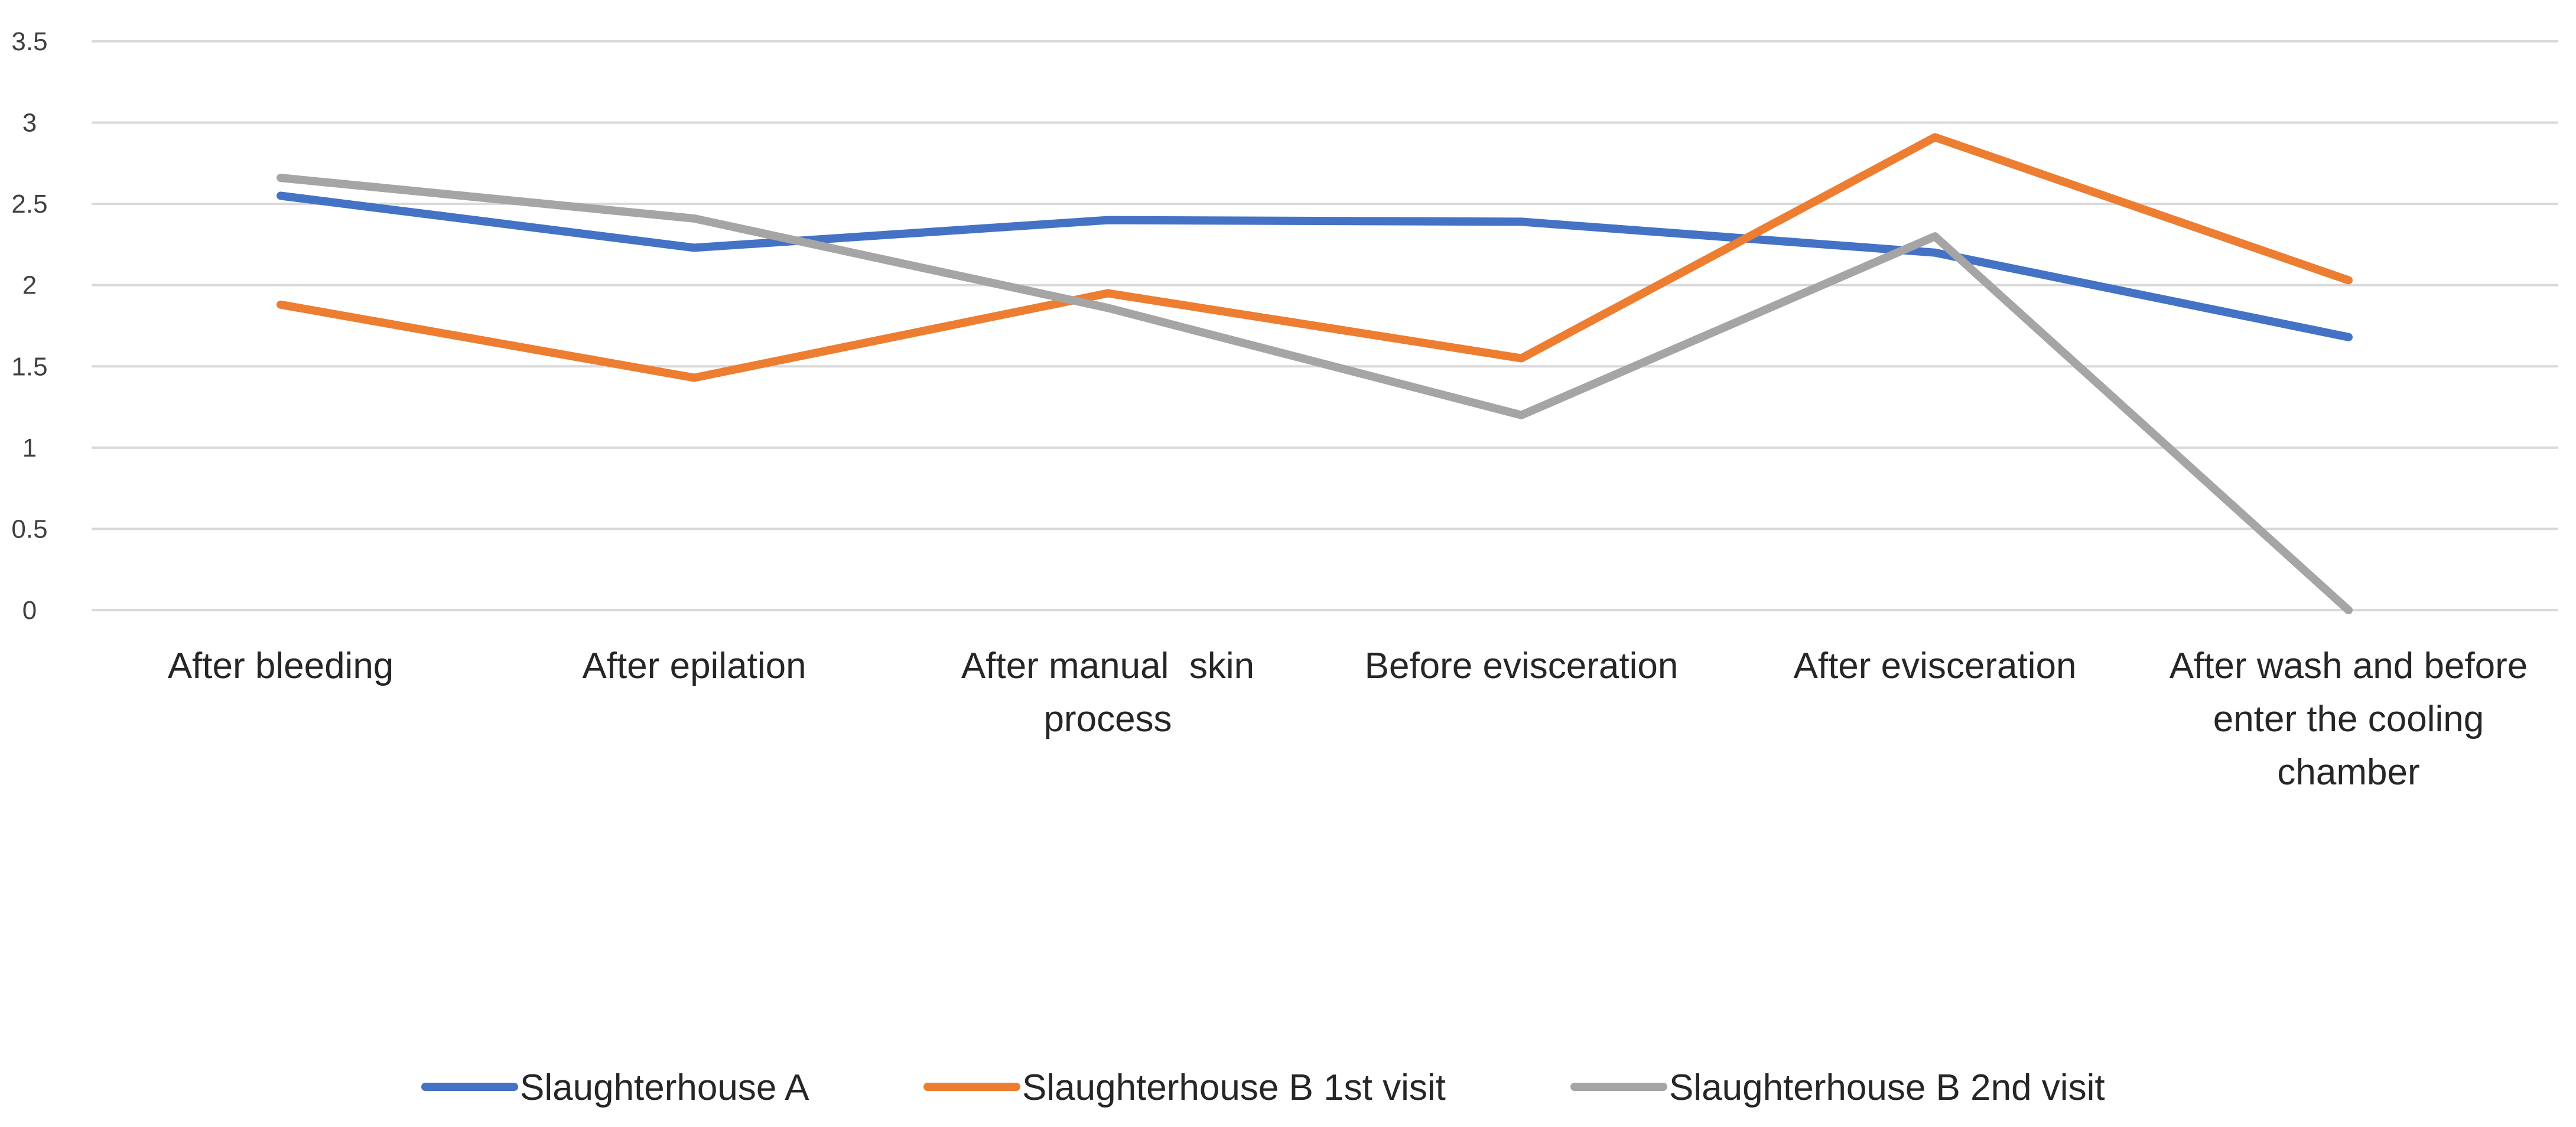  I want to click on x-category-label-line: process, so click(1107, 719).